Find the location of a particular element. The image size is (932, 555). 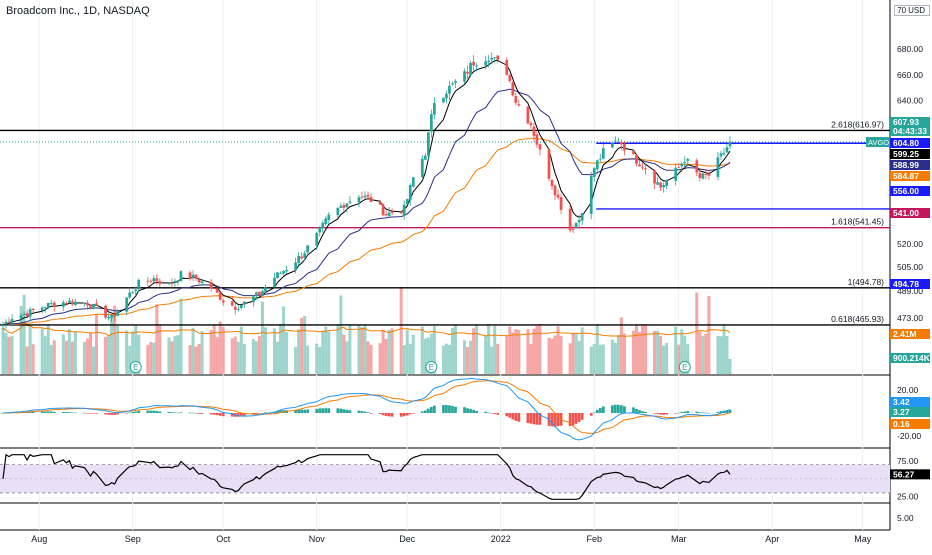

currency-box: 70 USD is located at coordinates (912, 10).